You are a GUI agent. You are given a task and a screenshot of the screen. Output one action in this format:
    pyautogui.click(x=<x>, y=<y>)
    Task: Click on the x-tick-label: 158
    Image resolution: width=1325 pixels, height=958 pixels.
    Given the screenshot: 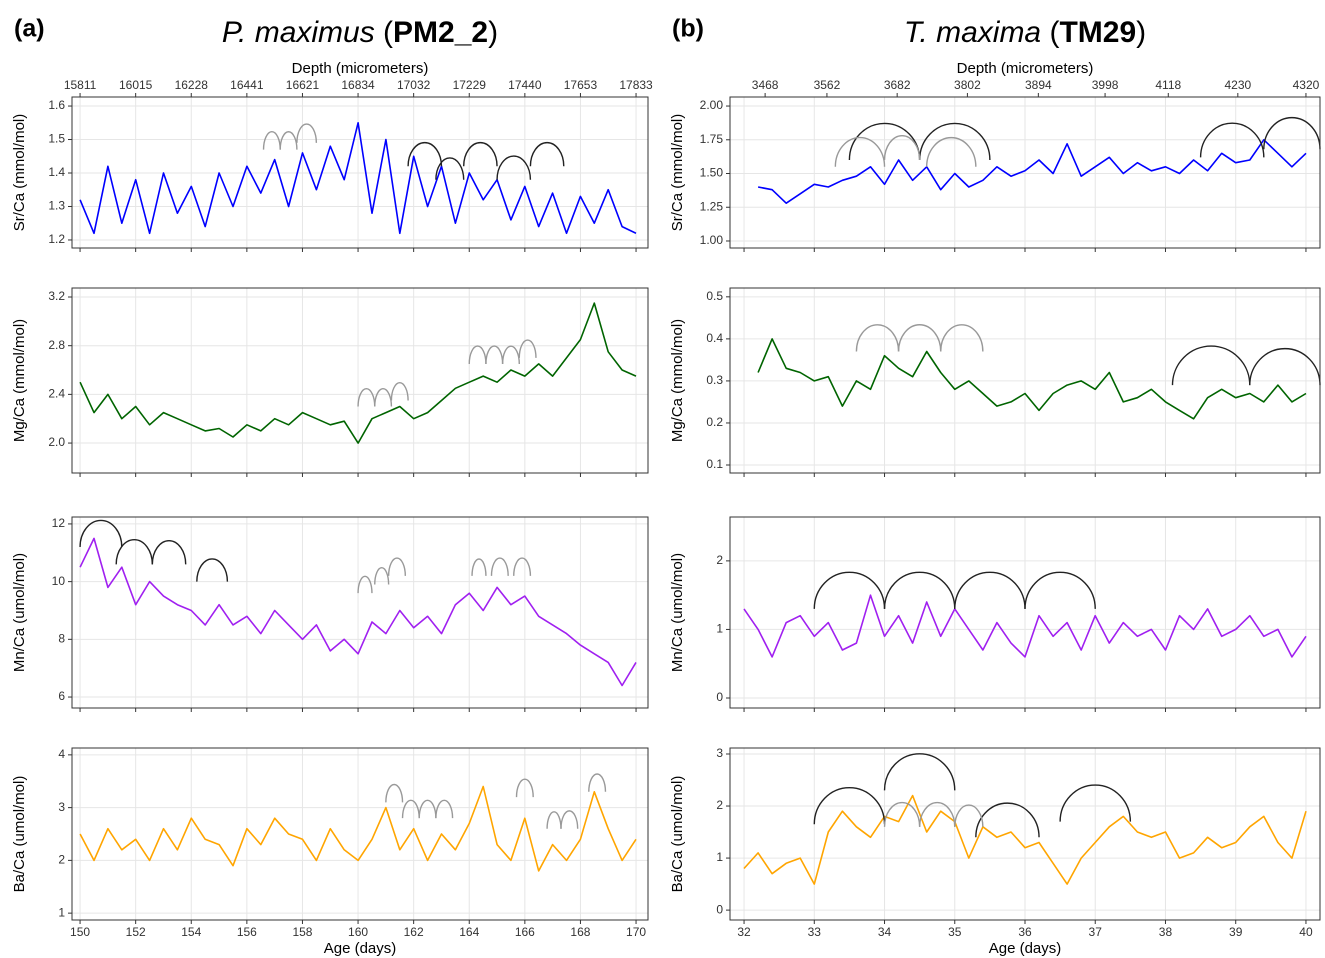 What is the action you would take?
    pyautogui.click(x=302, y=932)
    